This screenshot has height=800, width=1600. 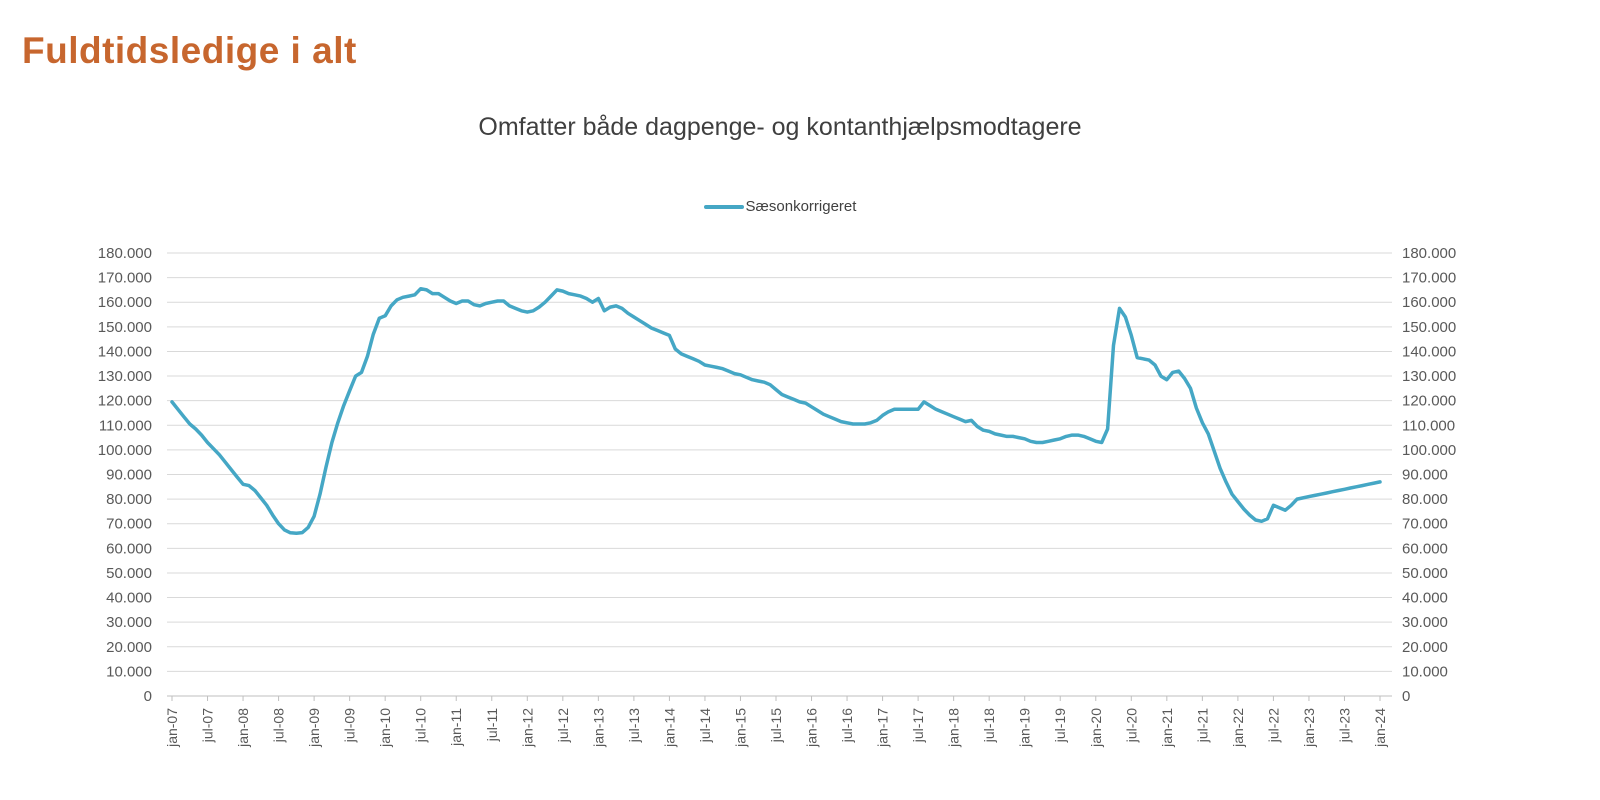 What do you see at coordinates (129, 671) in the screenshot?
I see `y-axis-tick-label-left: 10.000` at bounding box center [129, 671].